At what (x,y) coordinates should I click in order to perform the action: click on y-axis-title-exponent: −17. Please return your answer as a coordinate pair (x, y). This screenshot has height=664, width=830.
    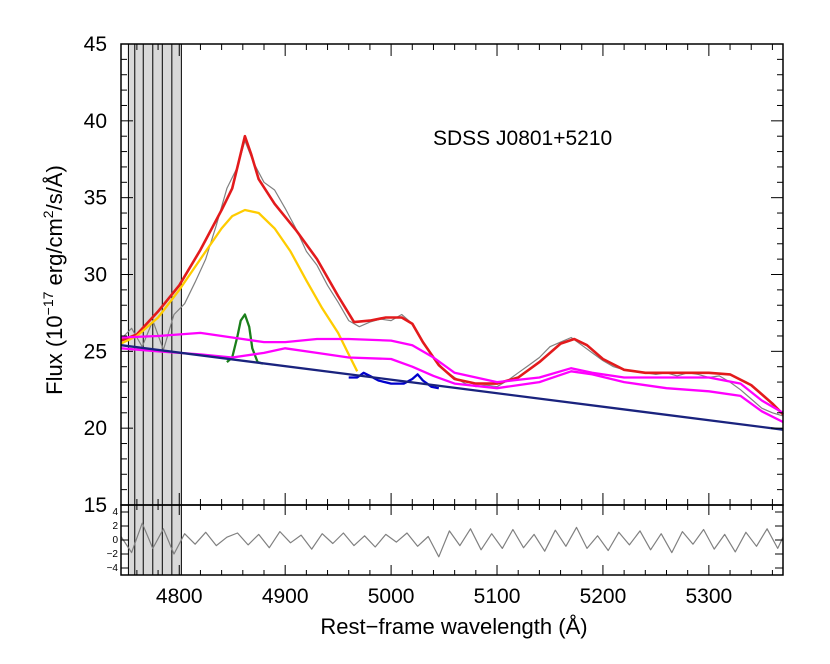
    Looking at the image, I should click on (48, 303).